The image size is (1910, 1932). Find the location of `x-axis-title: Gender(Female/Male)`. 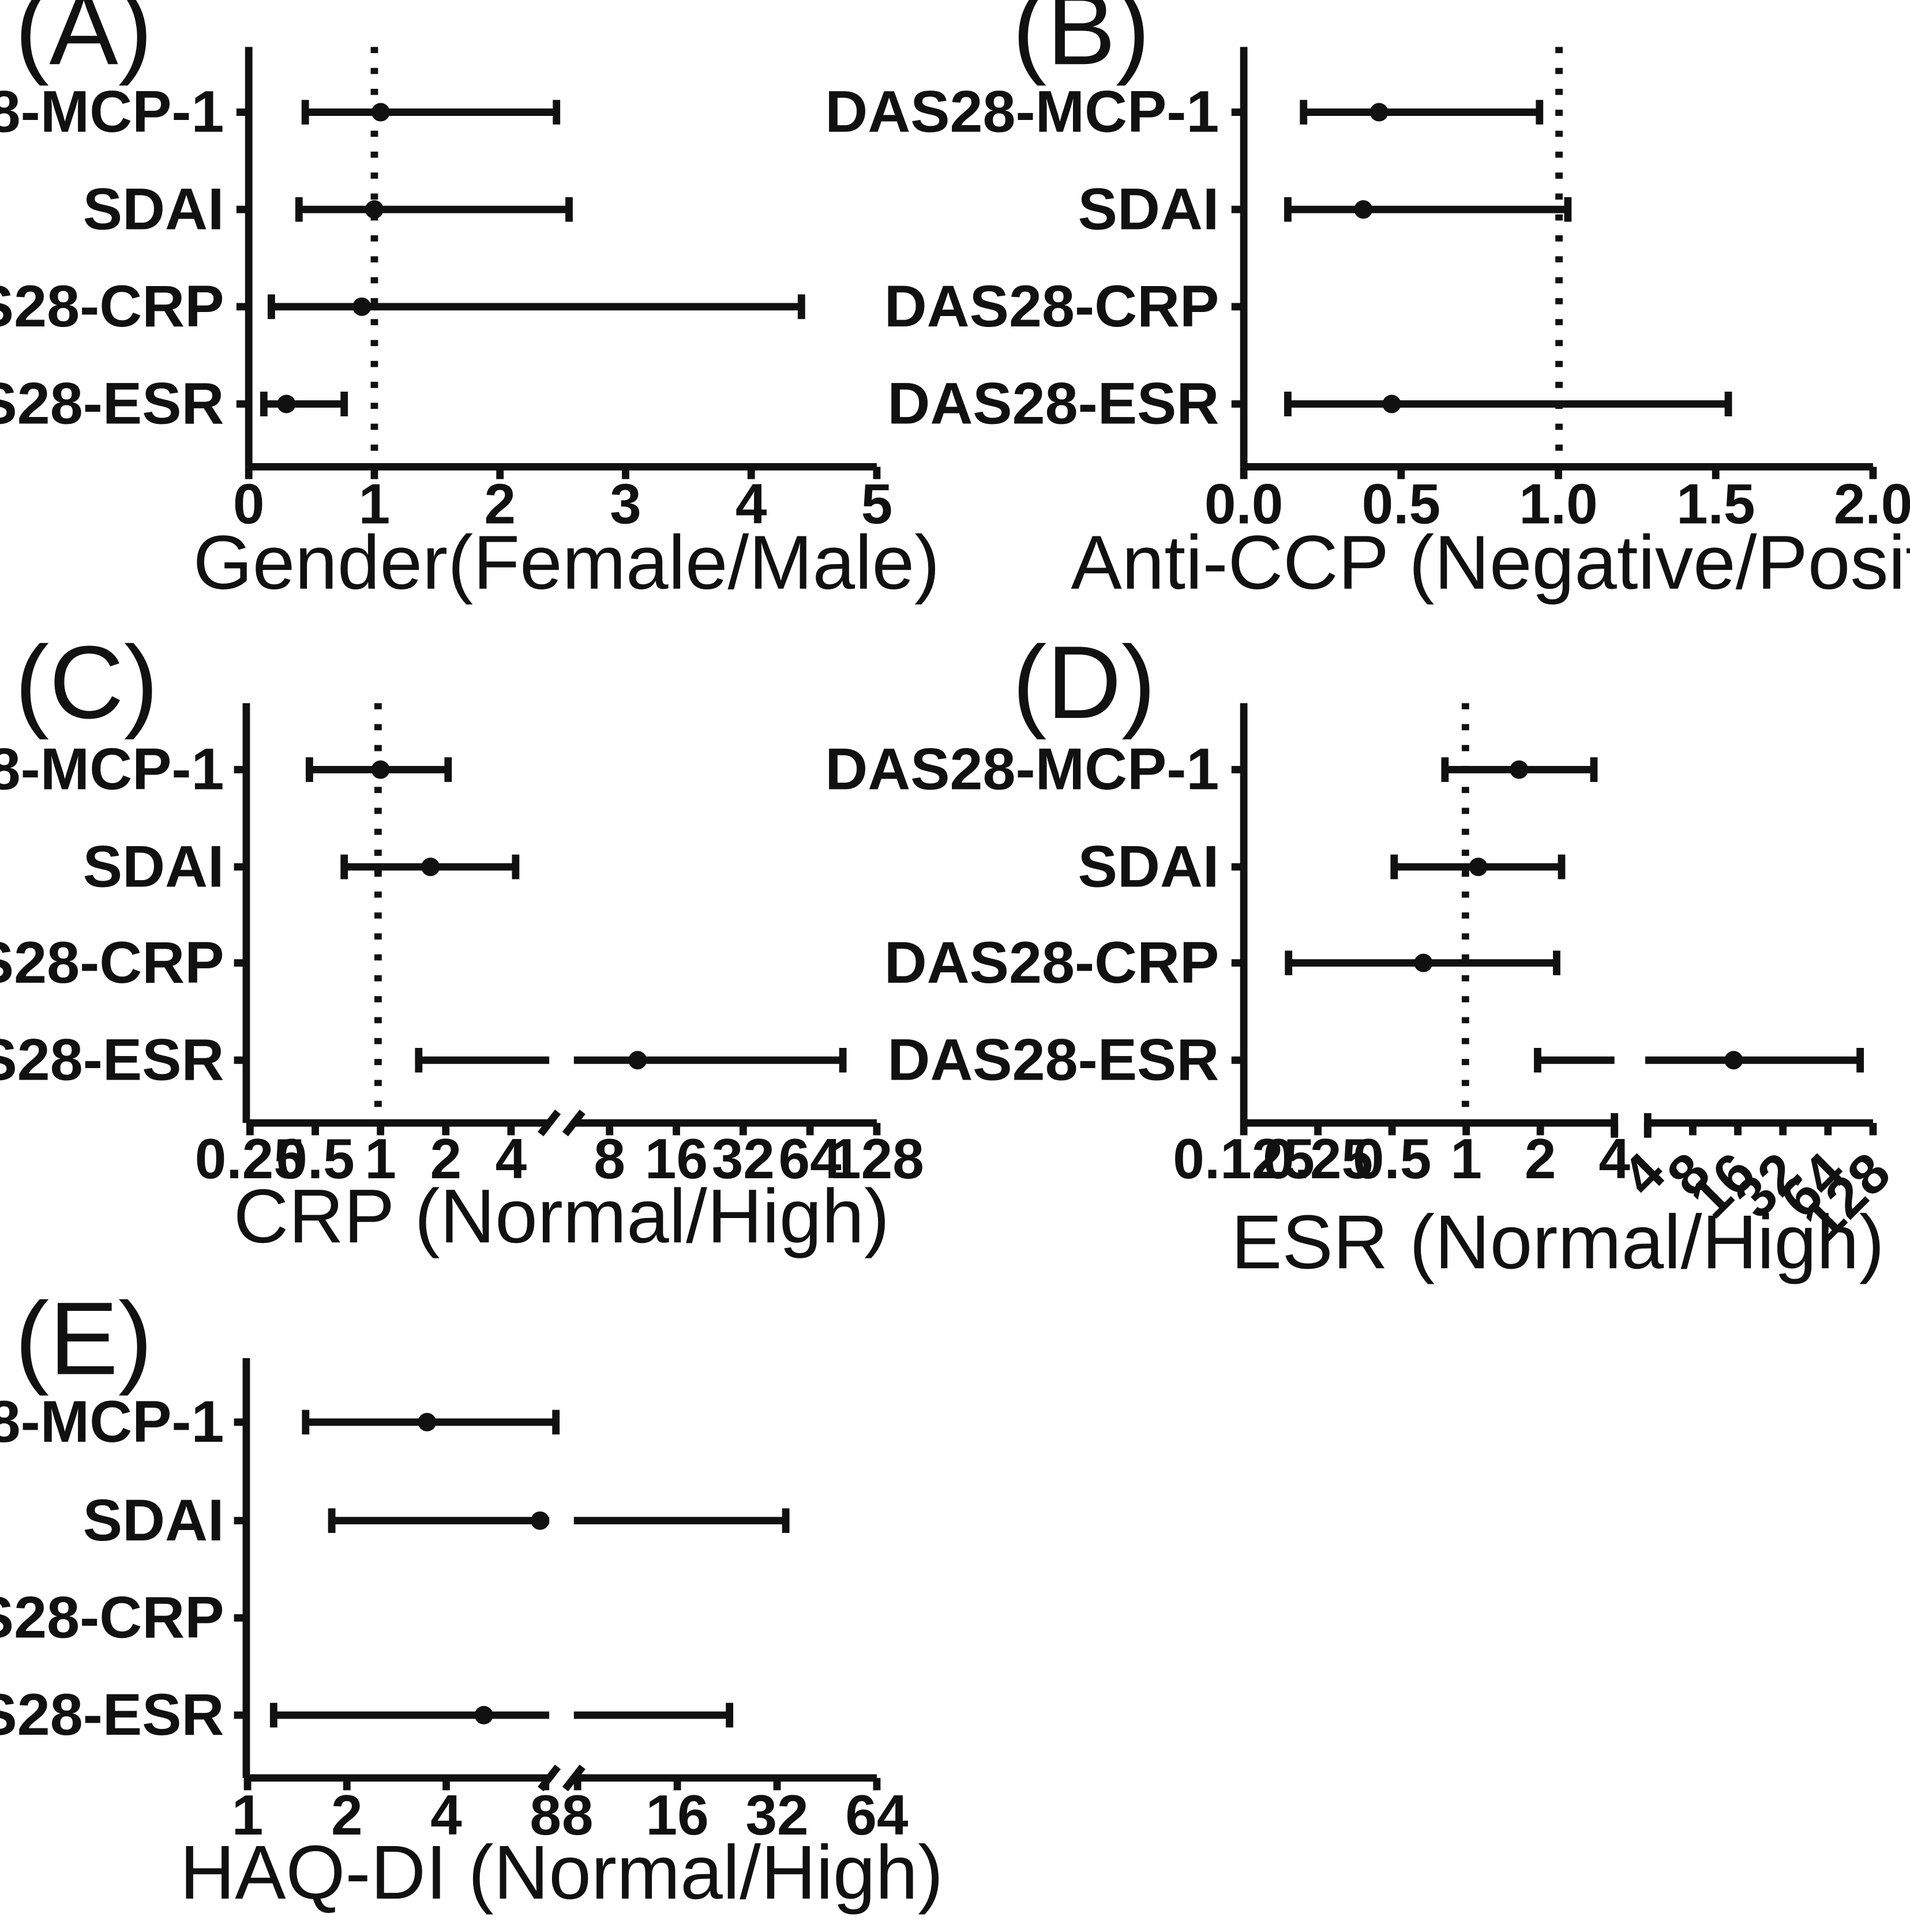

x-axis-title: Gender(Female/Male) is located at coordinates (566, 563).